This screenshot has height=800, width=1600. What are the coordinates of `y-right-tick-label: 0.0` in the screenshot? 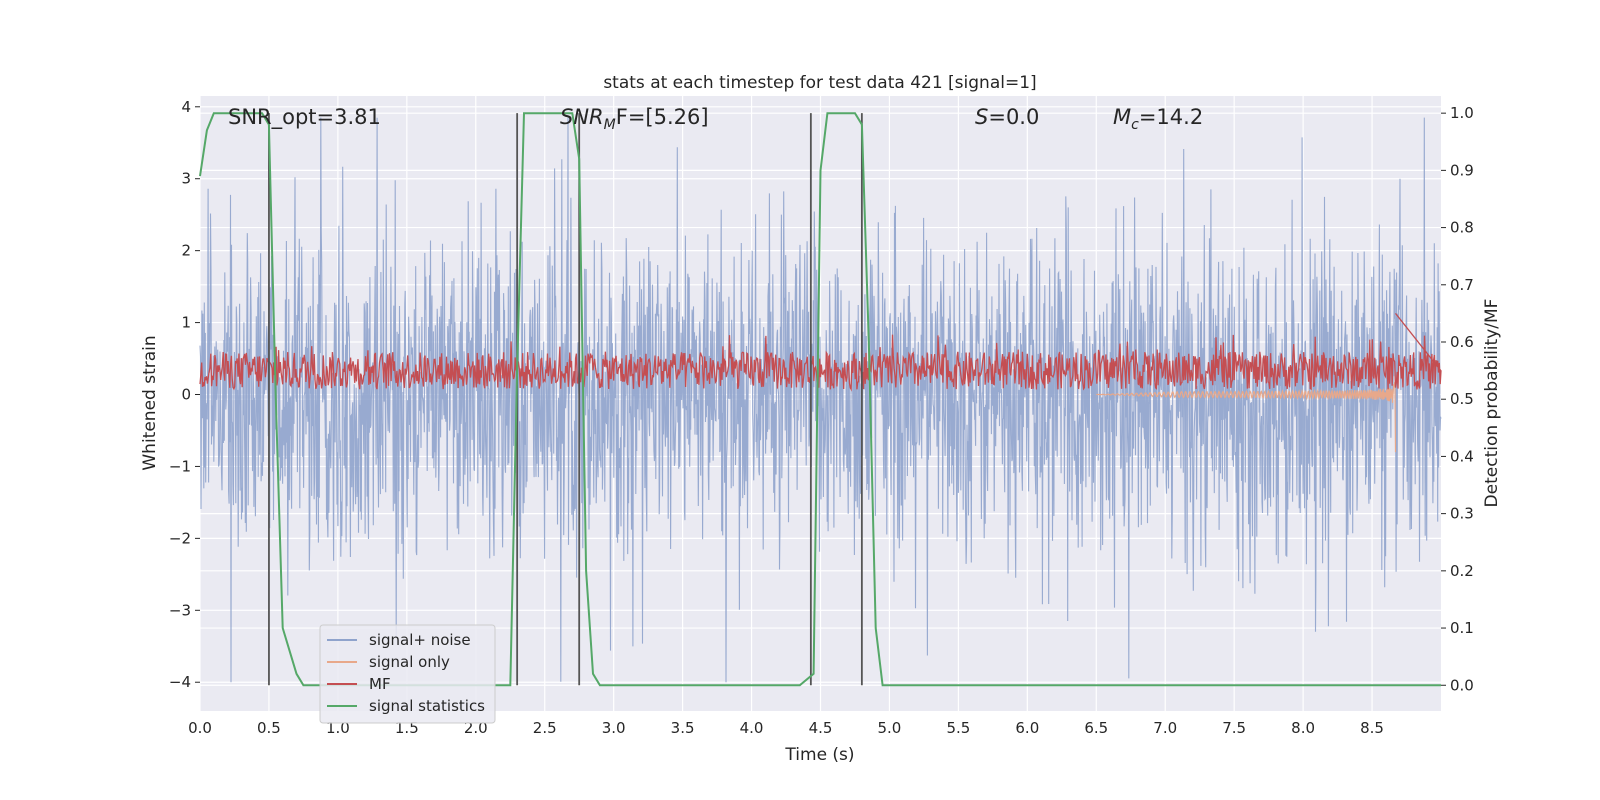 It's located at (1462, 685).